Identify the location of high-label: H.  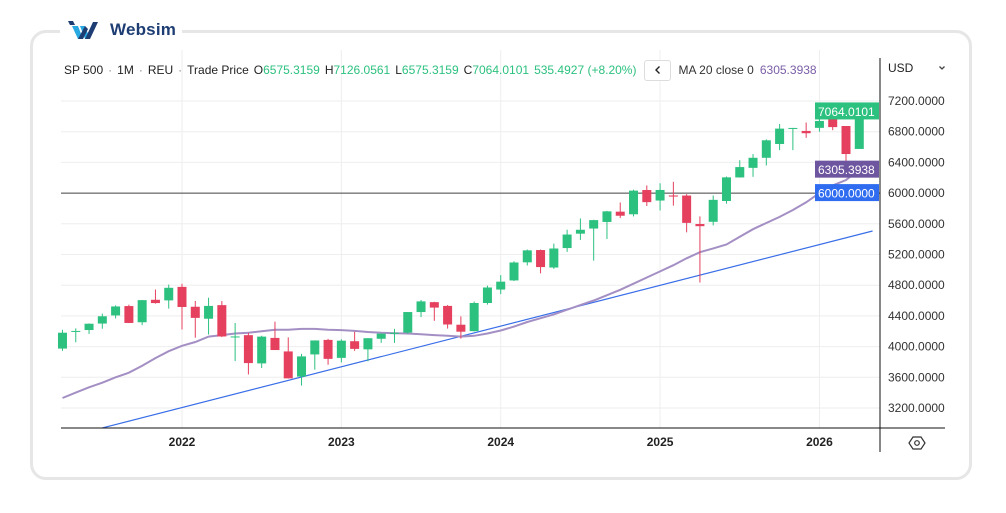
(329, 70).